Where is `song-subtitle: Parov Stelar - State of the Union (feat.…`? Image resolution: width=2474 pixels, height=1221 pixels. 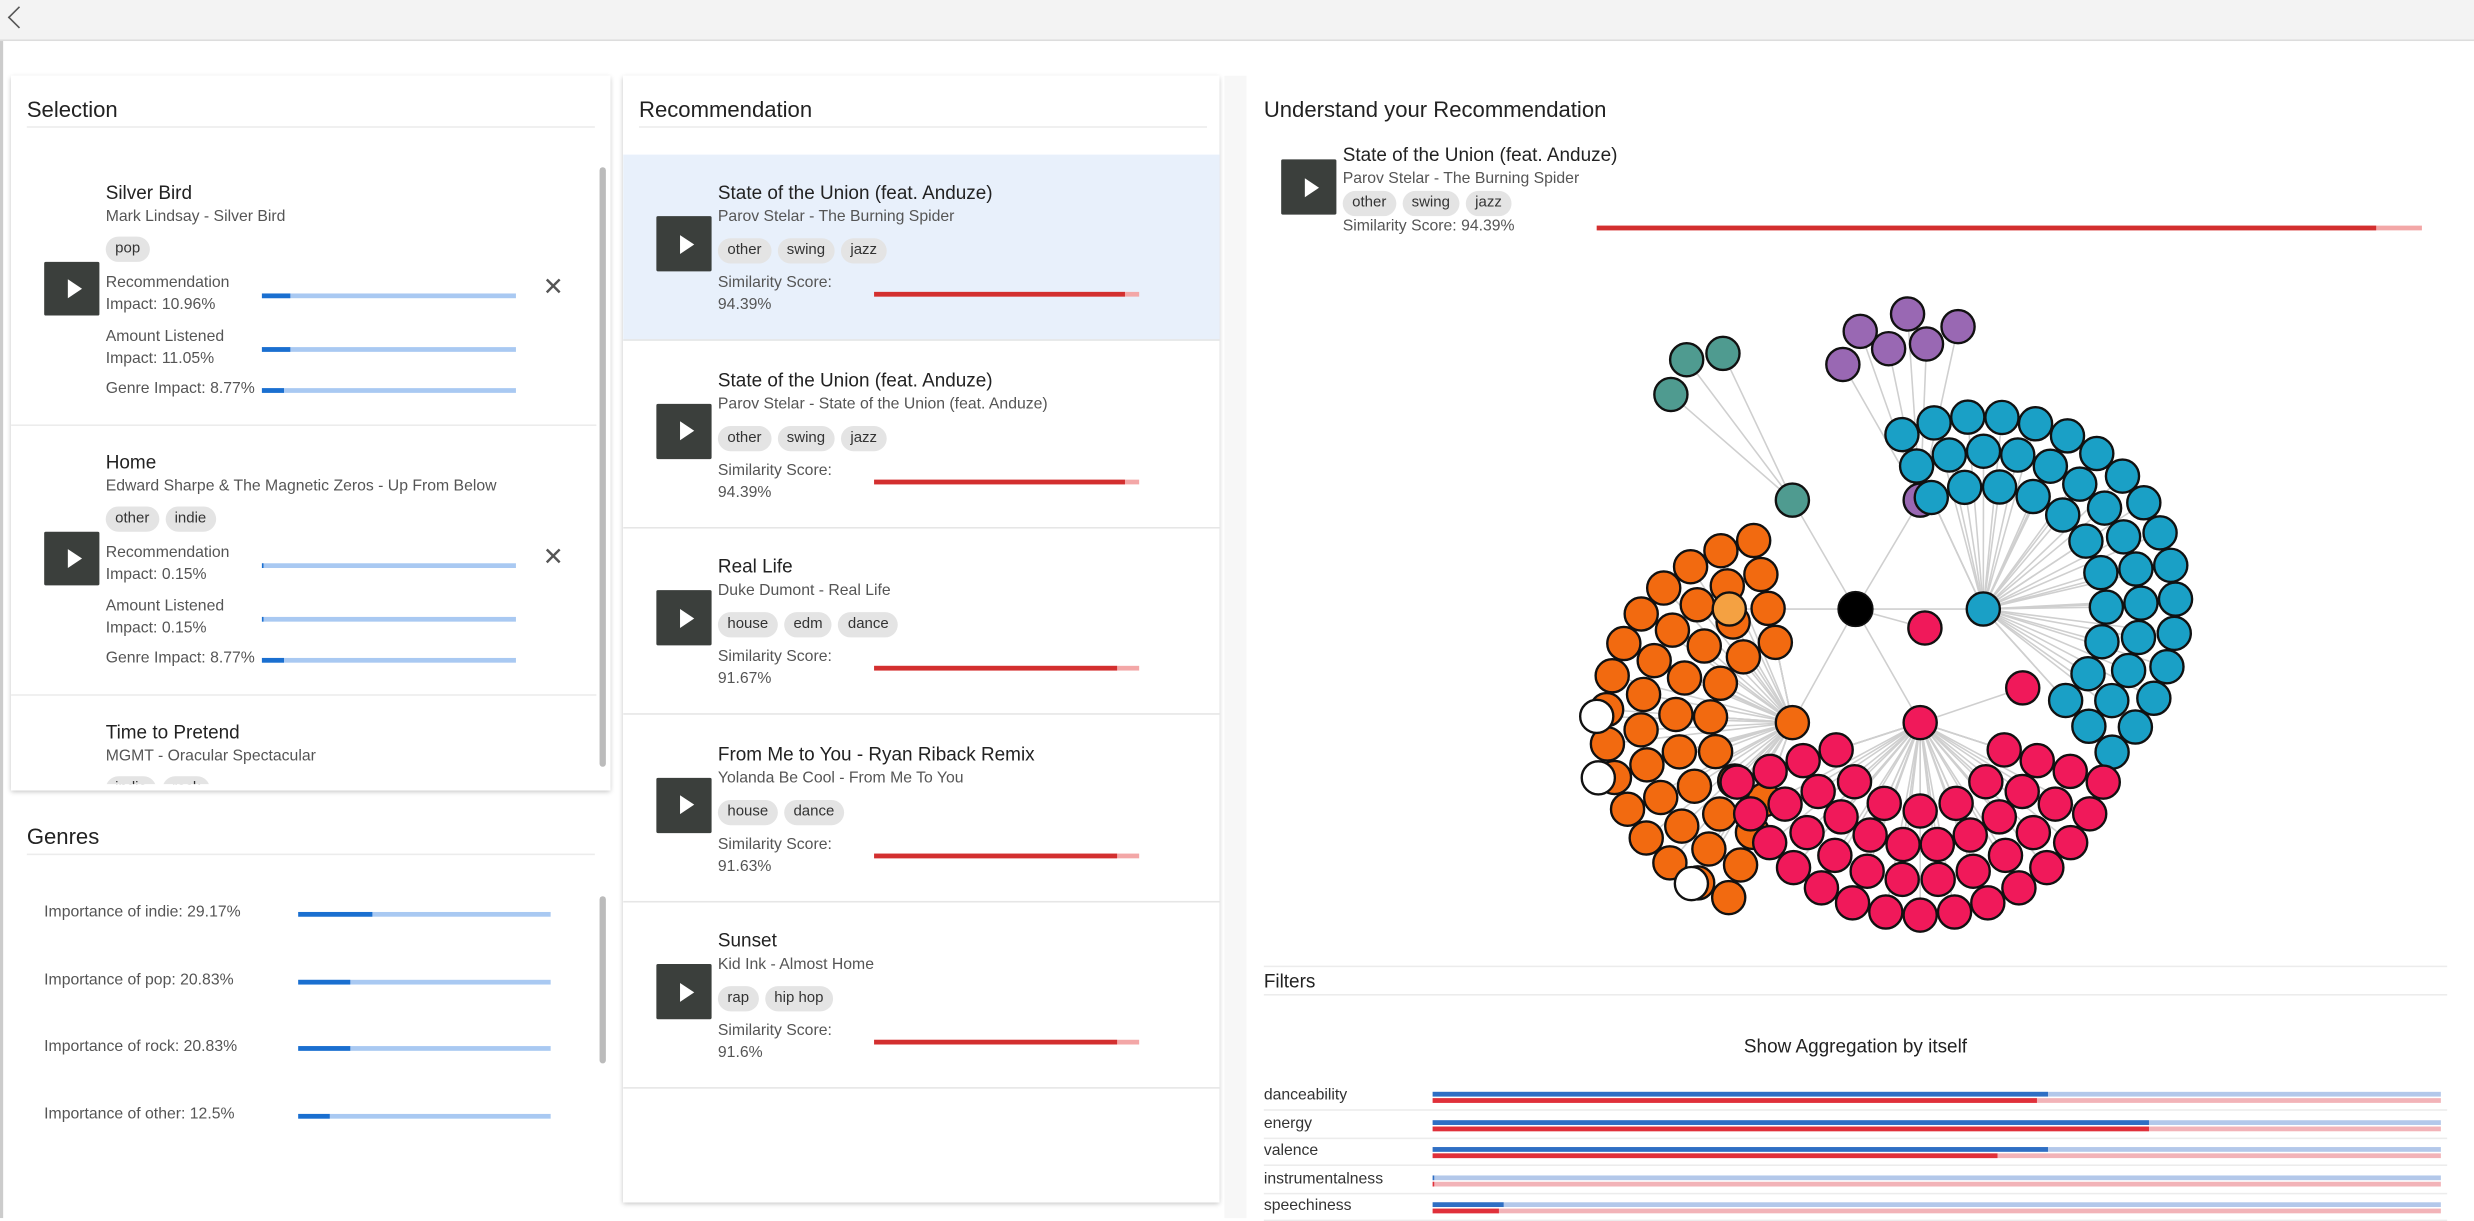
song-subtitle: Parov Stelar - State of the Union (feat.… is located at coordinates (883, 405).